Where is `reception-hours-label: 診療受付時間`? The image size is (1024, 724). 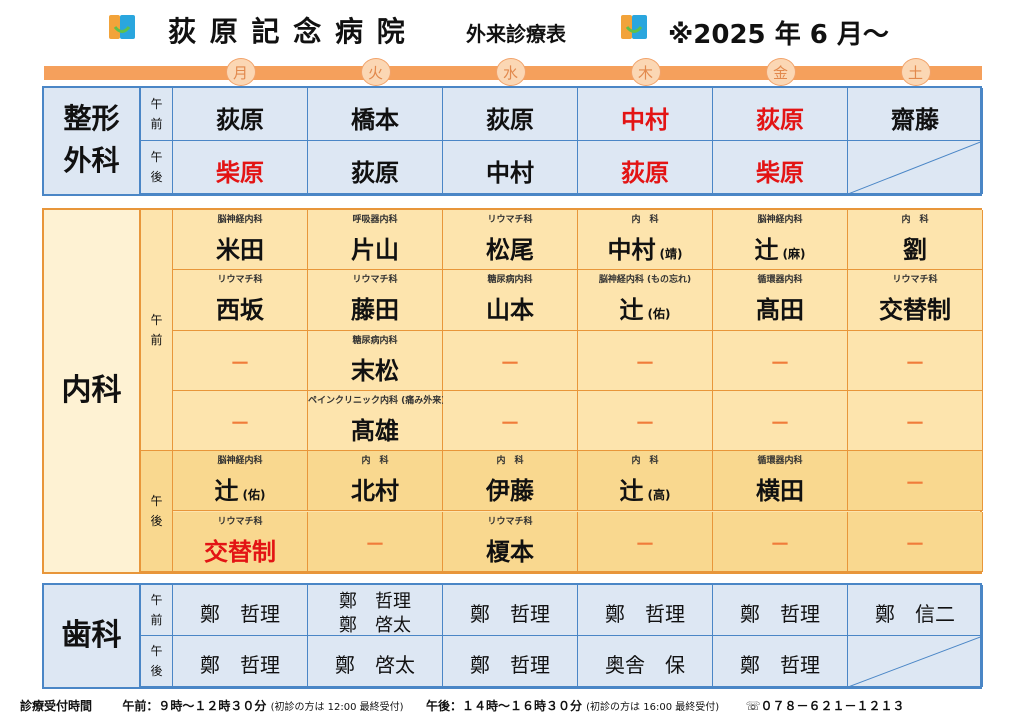
reception-hours-label: 診療受付時間 is located at coordinates (56, 706).